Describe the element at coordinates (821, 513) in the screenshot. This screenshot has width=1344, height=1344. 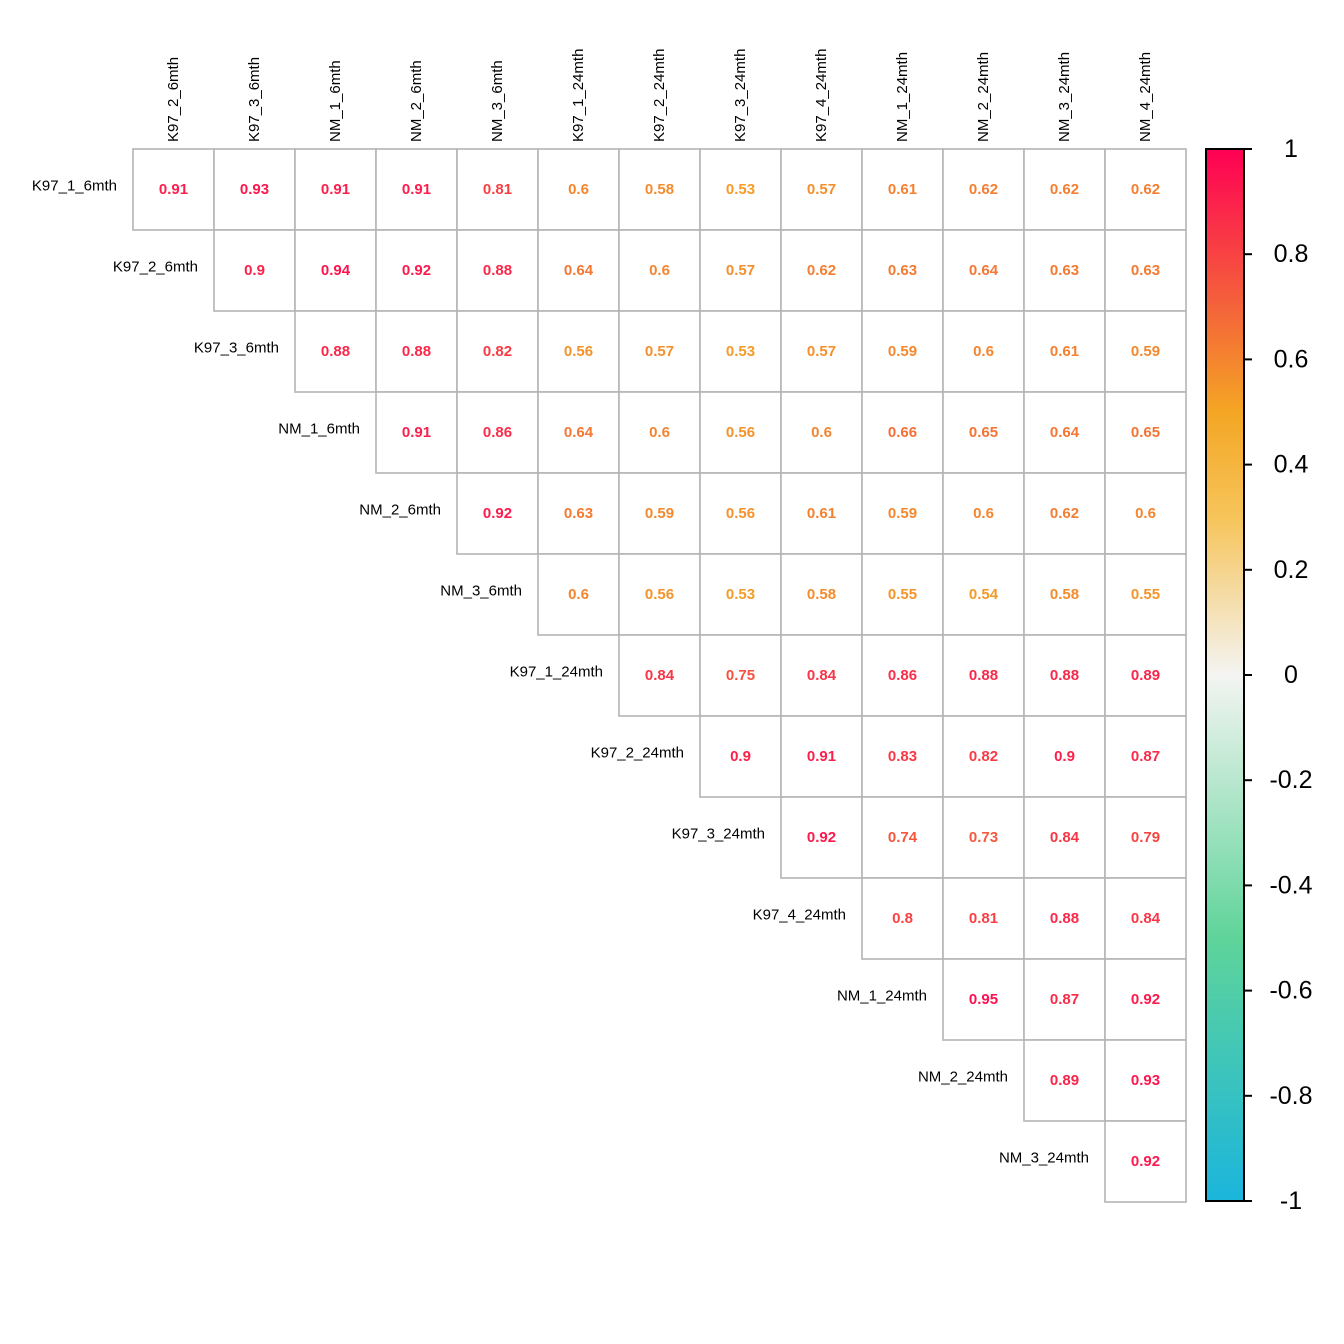
I see `cell-value-label: 0.61` at that location.